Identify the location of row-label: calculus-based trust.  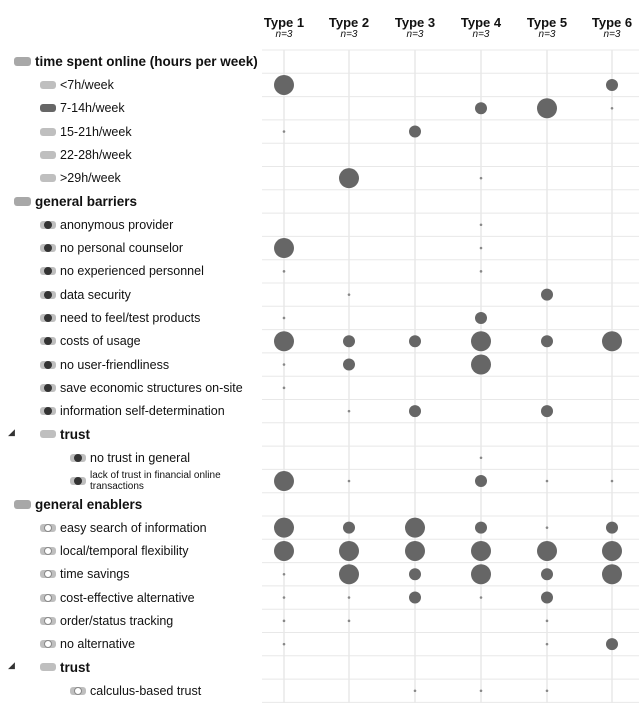
(135, 691).